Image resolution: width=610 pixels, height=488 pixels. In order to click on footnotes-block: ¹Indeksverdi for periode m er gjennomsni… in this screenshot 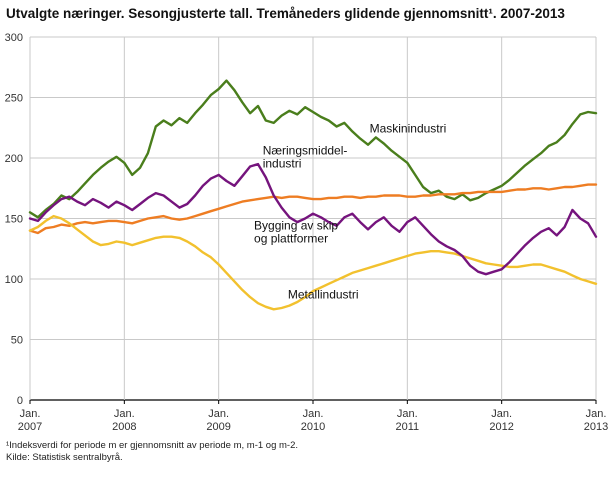, I will do `click(305, 452)`.